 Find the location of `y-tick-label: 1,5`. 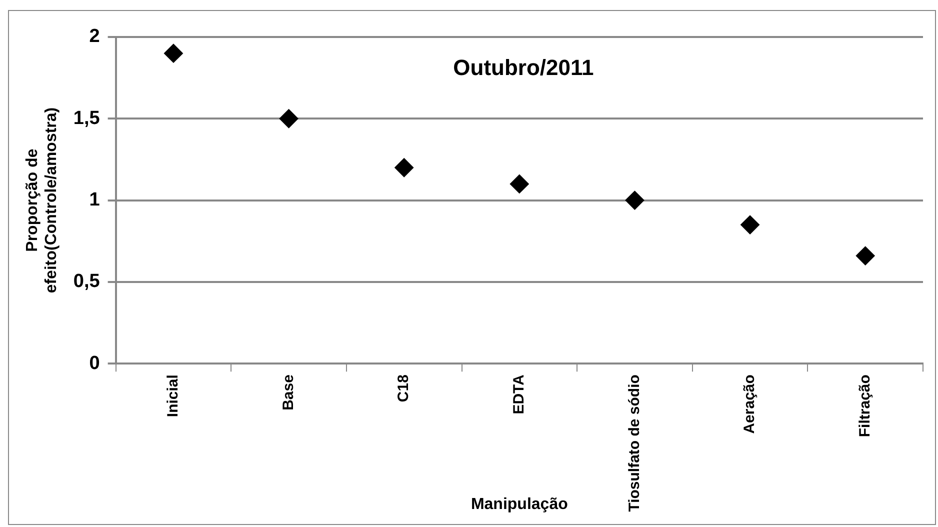

y-tick-label: 1,5 is located at coordinates (86, 118).